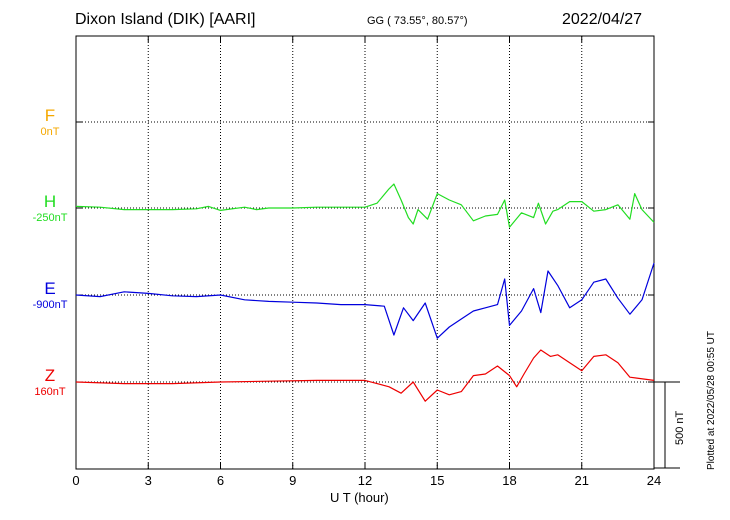 The height and width of the screenshot is (520, 730). I want to click on series-baseline-value: -250nT, so click(50, 218).